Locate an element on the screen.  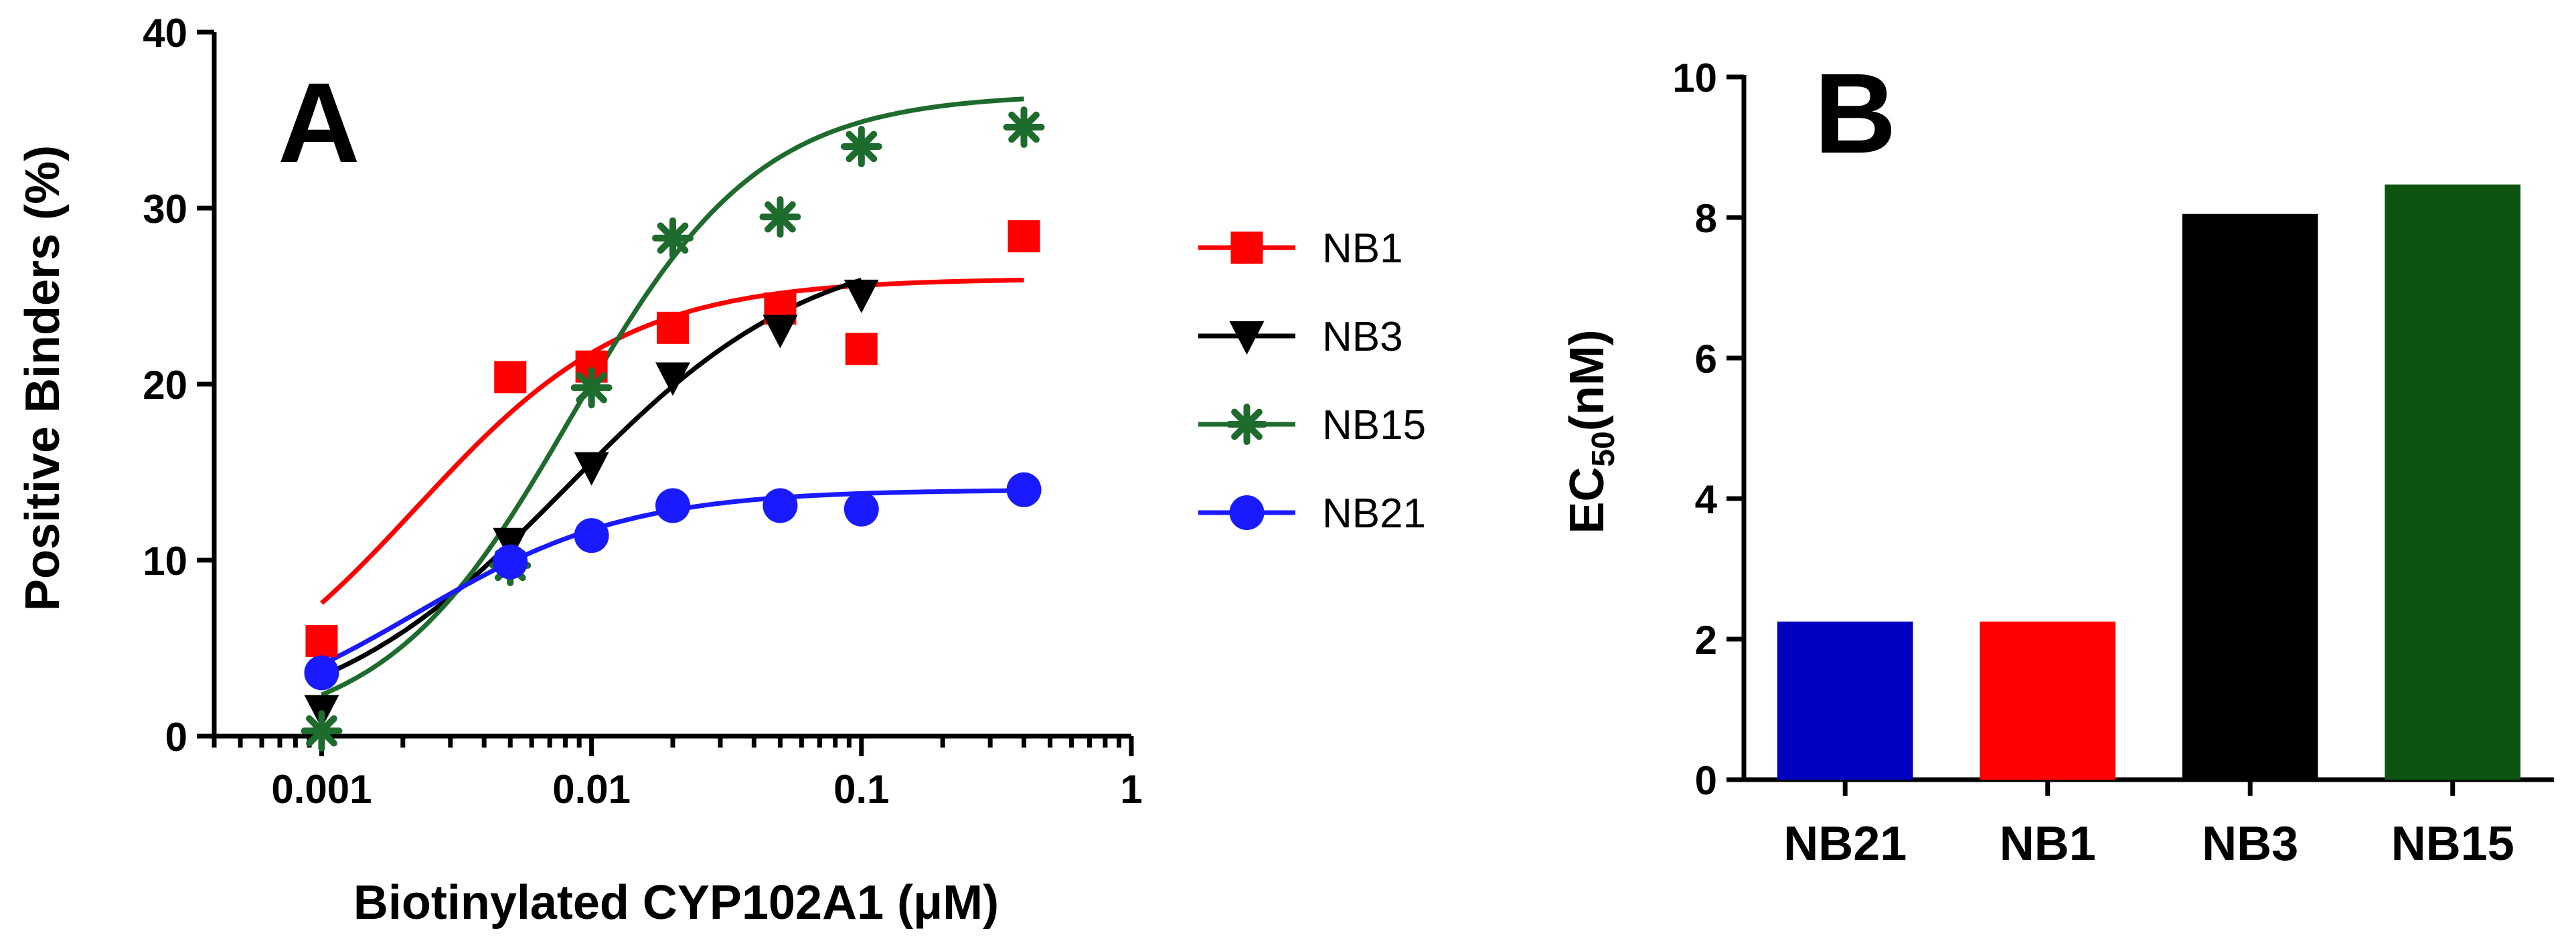
panel-b-letter: B is located at coordinates (1856, 114).